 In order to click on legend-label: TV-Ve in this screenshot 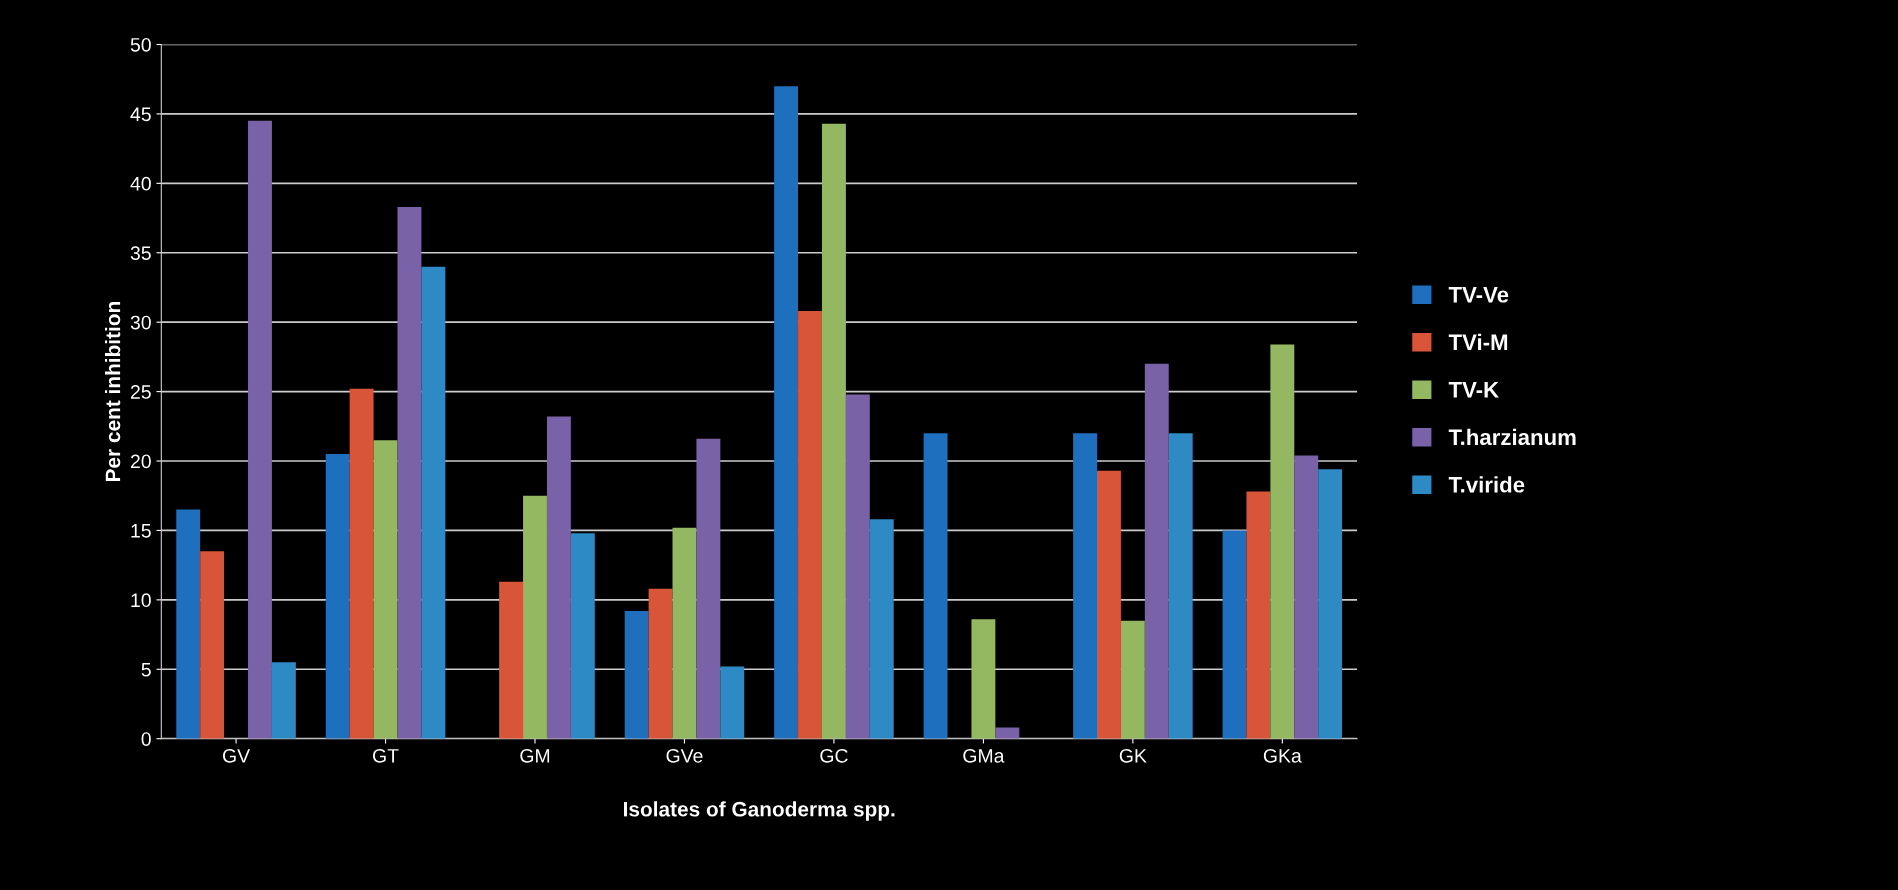, I will do `click(1478, 295)`.